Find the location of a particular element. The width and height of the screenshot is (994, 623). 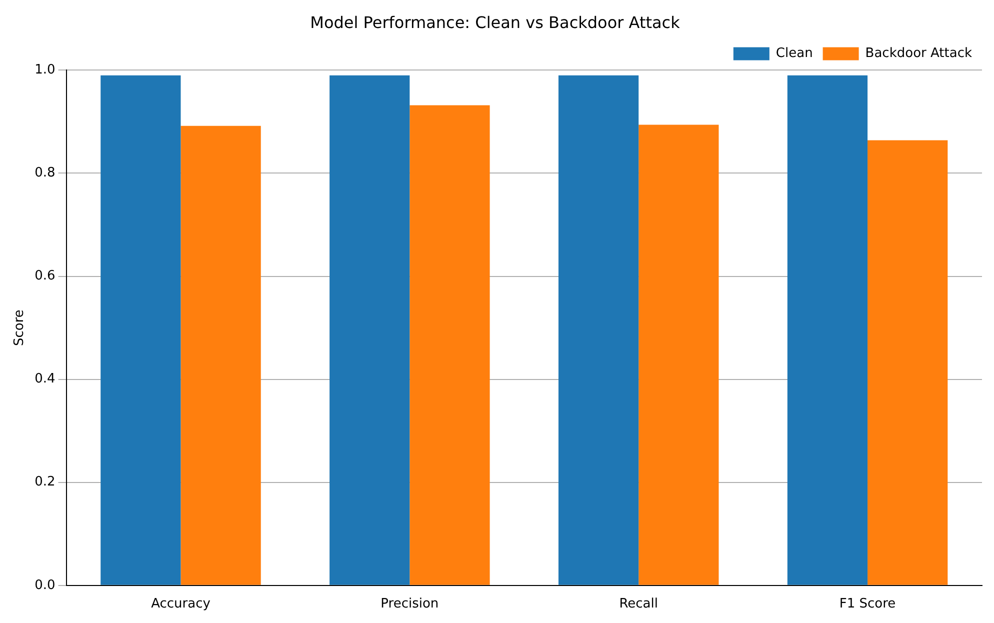

y-tick-label: 0.2 is located at coordinates (45, 482).